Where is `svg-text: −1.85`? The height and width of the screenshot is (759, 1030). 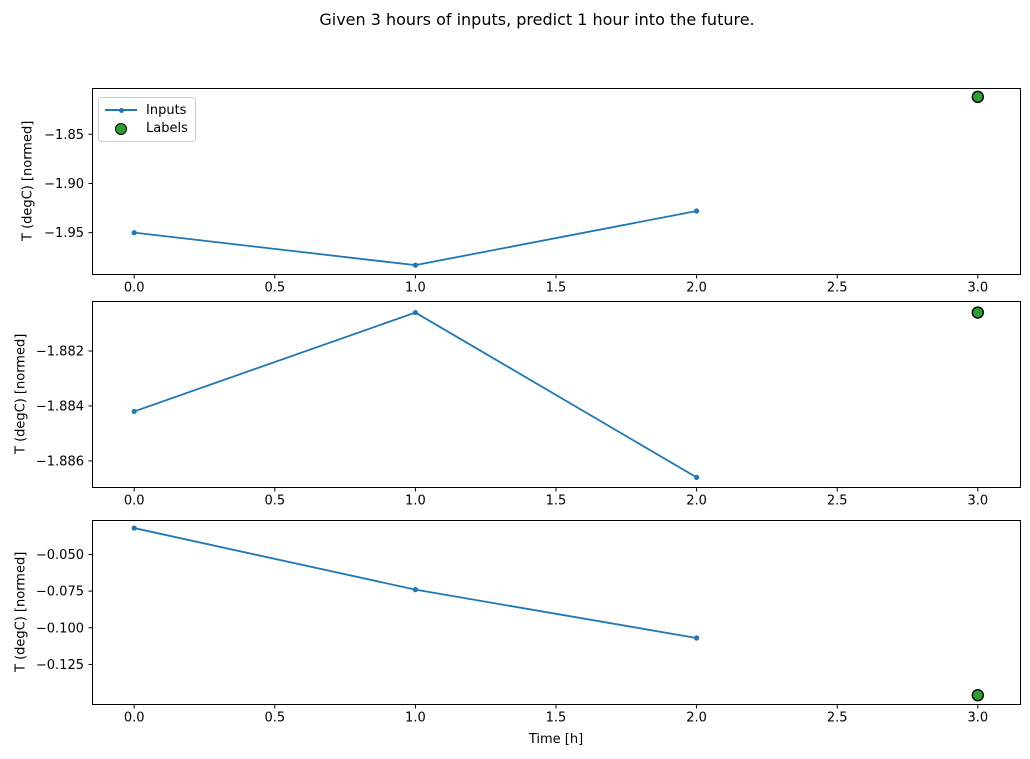 svg-text: −1.85 is located at coordinates (64, 135).